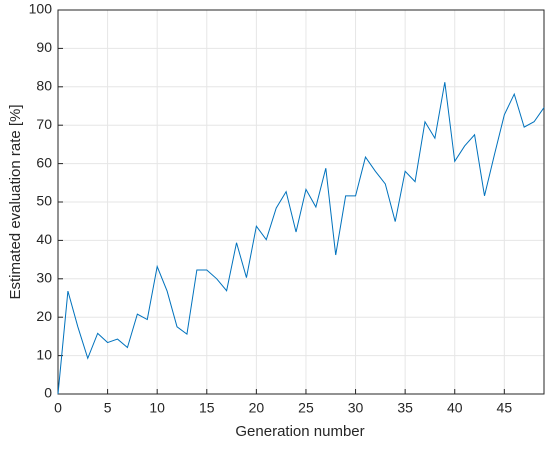 The width and height of the screenshot is (550, 450). I want to click on y-tick-label: 70, so click(44, 124).